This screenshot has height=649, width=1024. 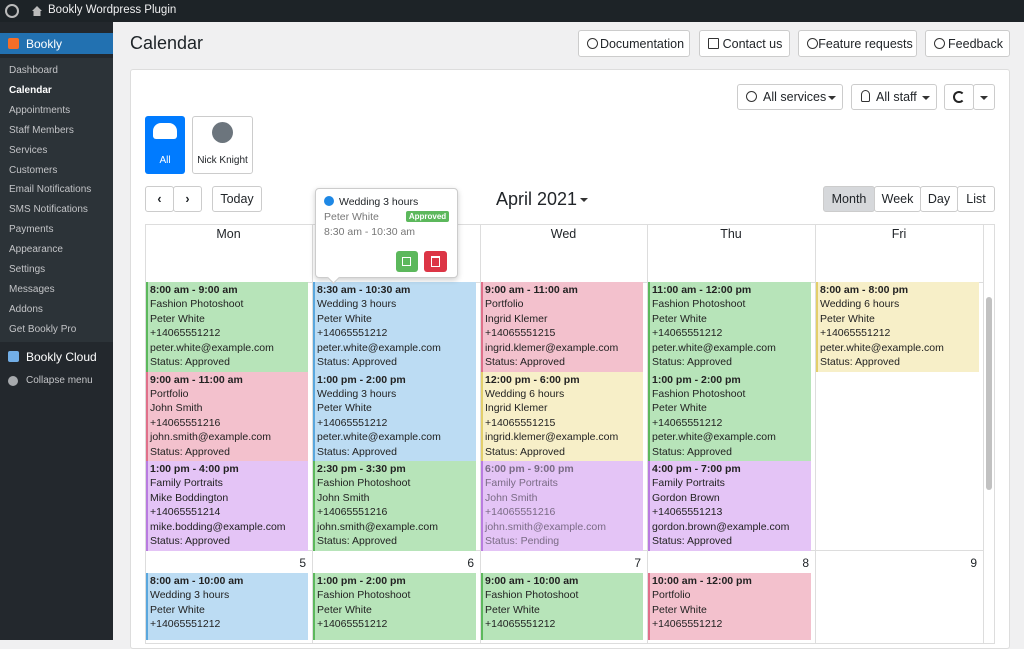 I want to click on day-number: 8, so click(x=805, y=563).